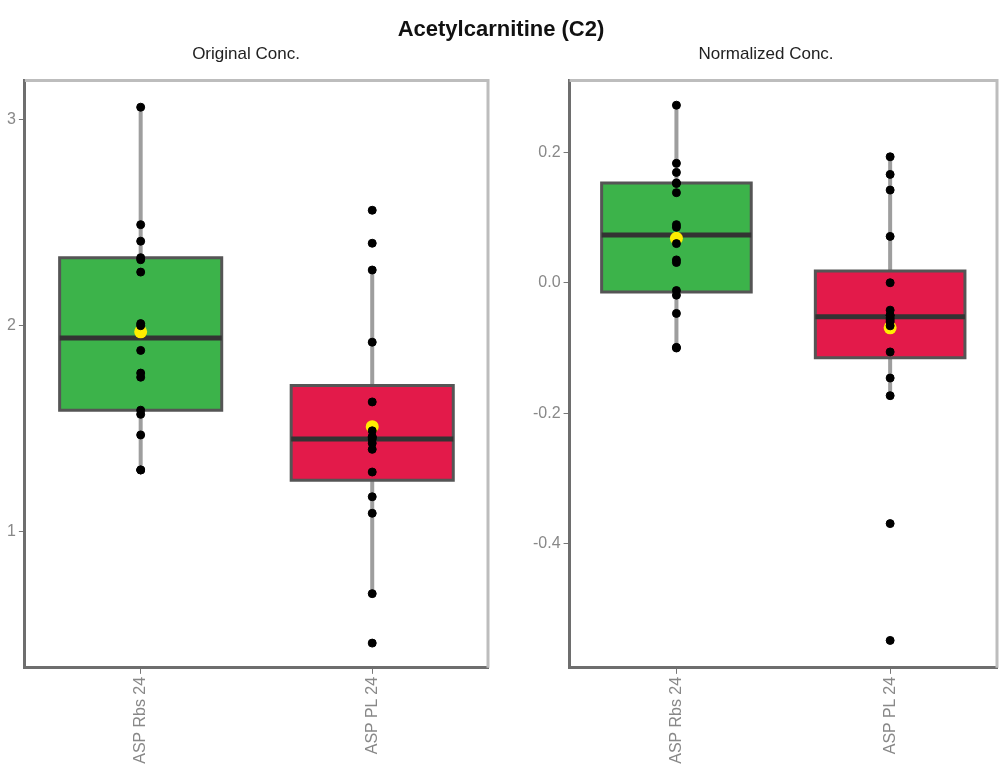  Describe the element at coordinates (766, 53) in the screenshot. I see `chart-title: Normalized Conc.` at that location.